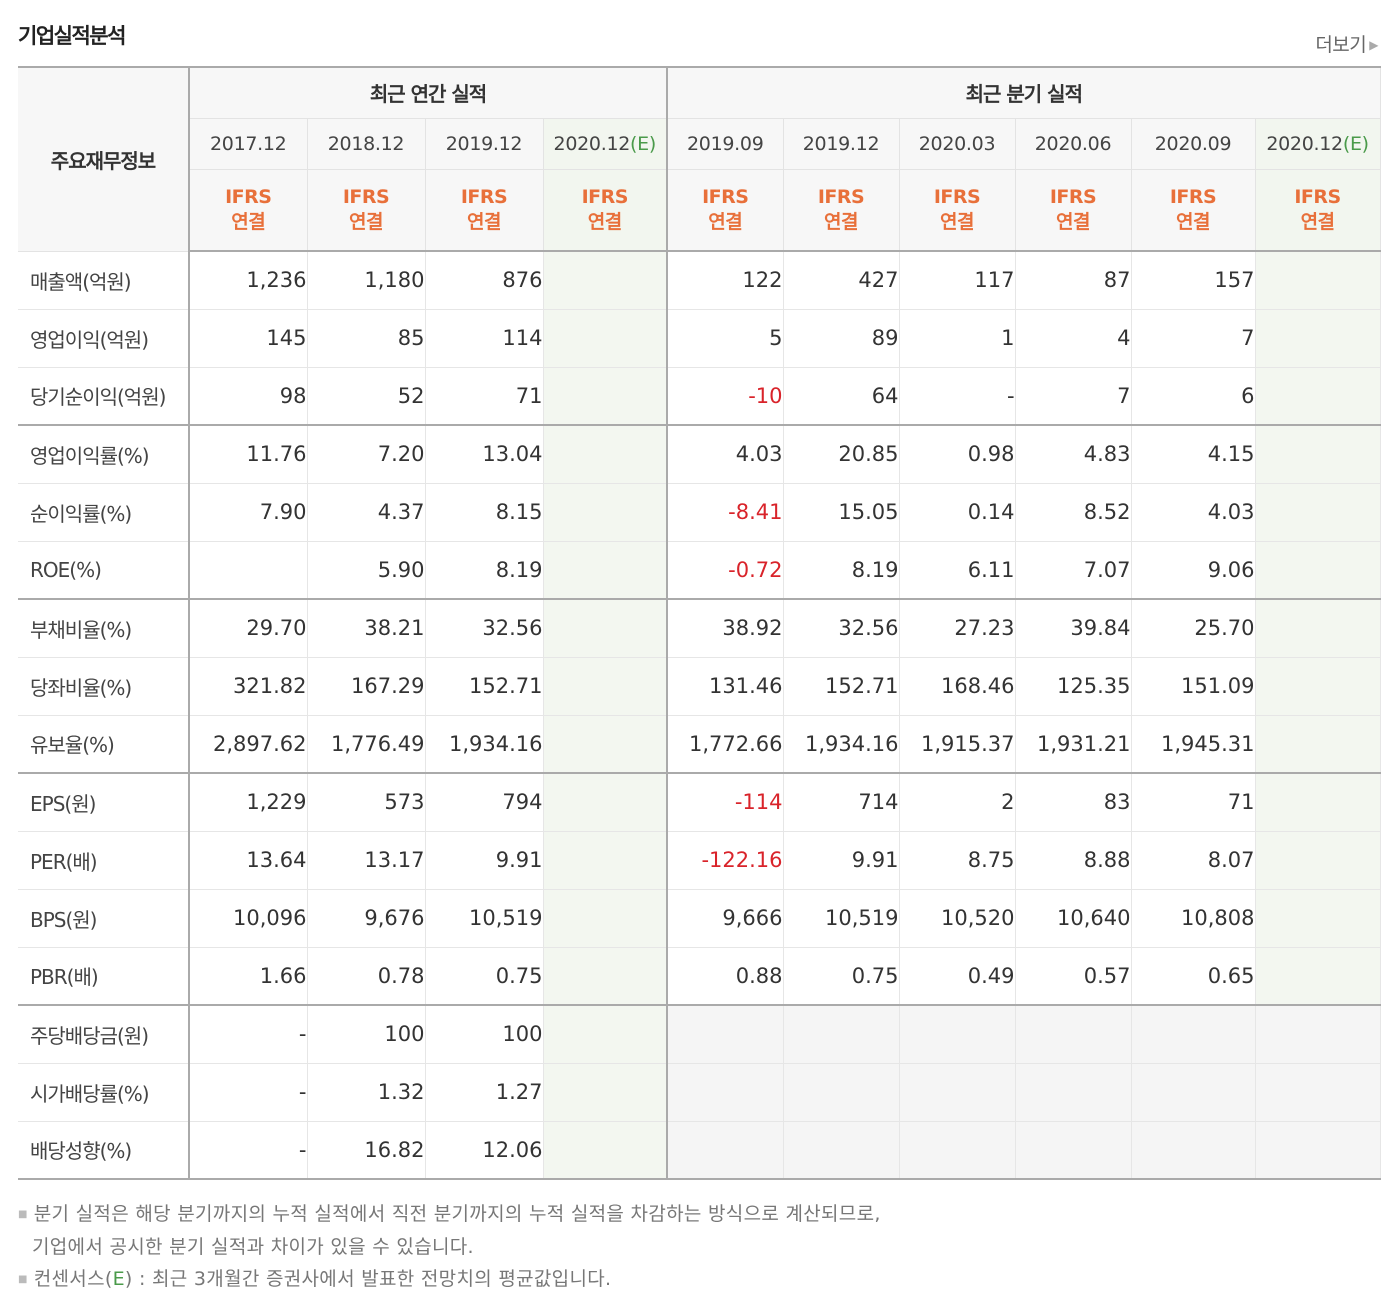  I want to click on table-cell: 1,180, so click(366, 280).